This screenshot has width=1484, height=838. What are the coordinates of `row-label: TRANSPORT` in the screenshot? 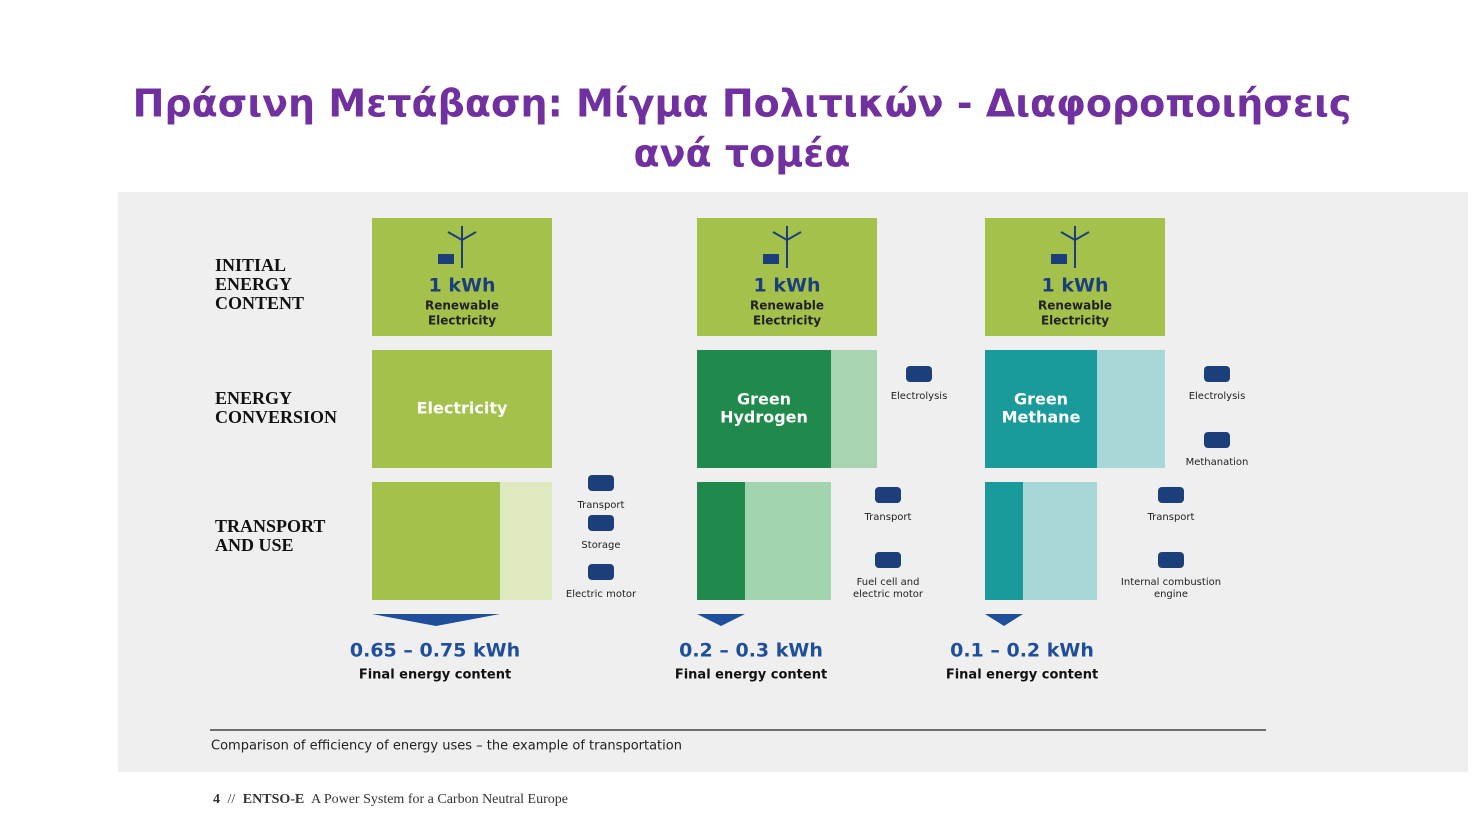 It's located at (270, 526).